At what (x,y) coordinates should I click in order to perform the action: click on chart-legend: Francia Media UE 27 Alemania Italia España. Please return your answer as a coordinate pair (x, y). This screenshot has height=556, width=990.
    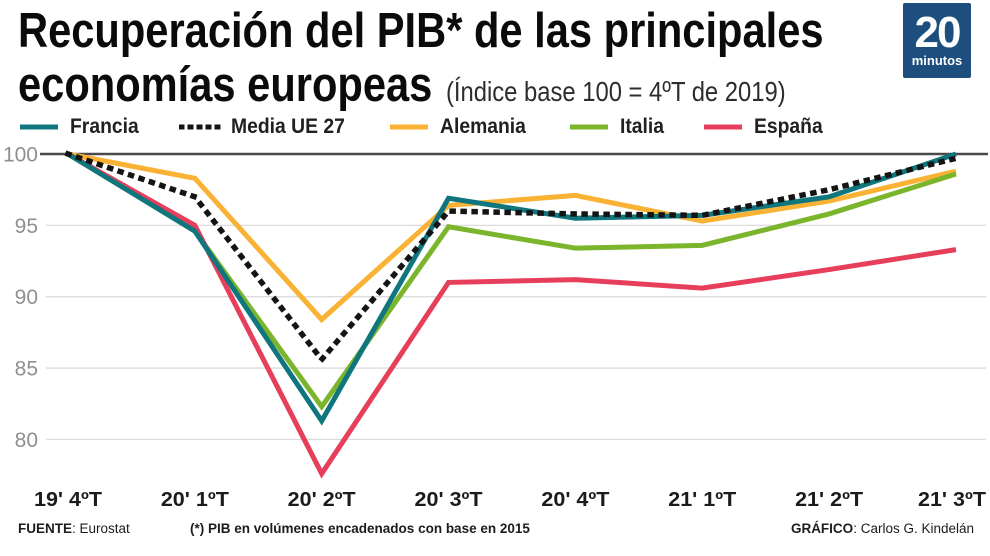
    Looking at the image, I should click on (423, 127).